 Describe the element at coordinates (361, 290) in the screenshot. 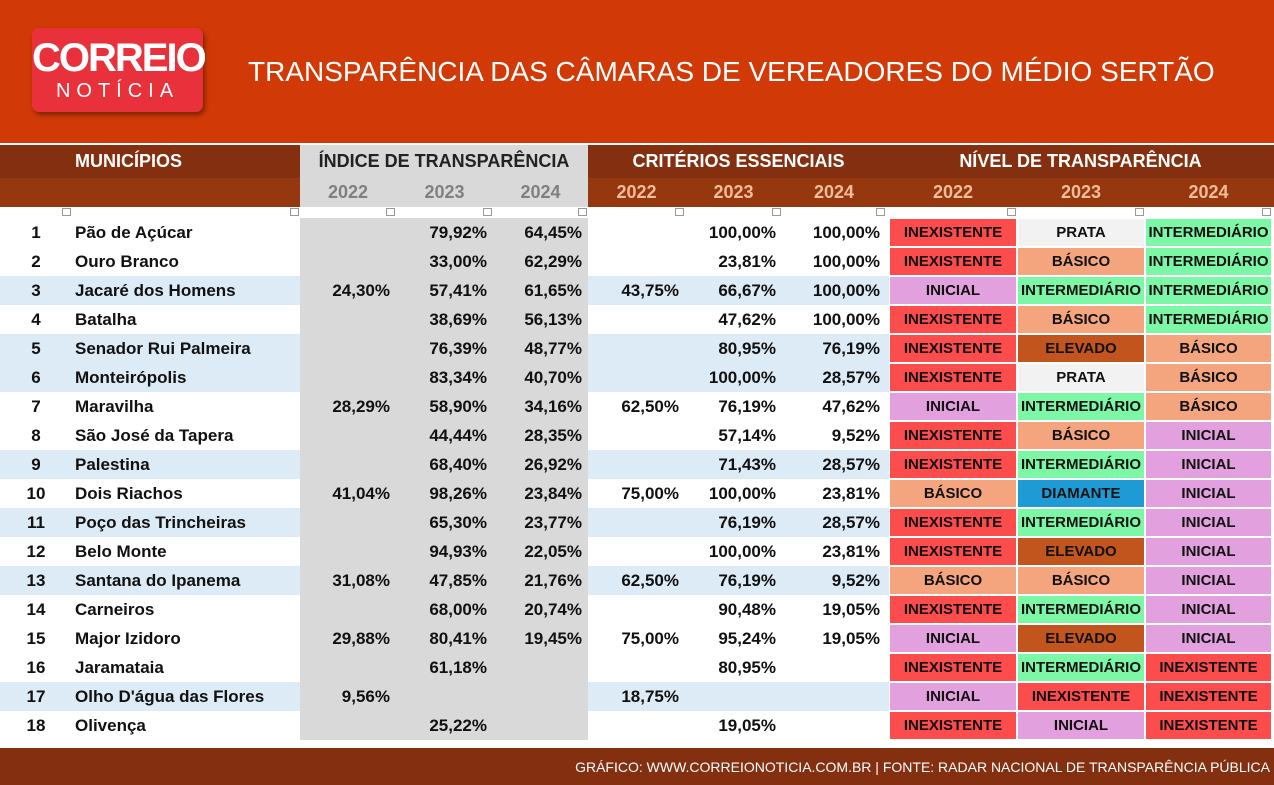

I see `value-cell: 24,30%` at that location.